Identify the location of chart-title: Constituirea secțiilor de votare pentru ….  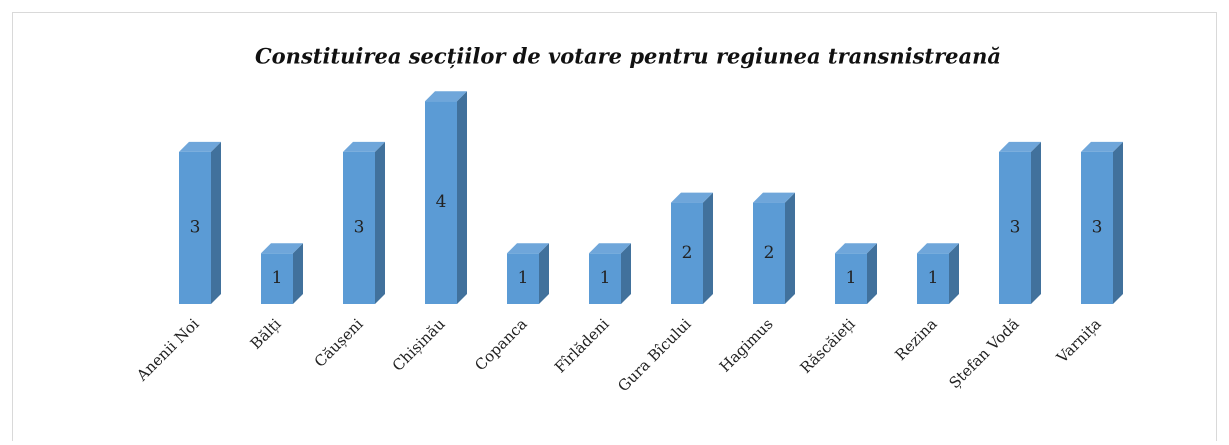
(628, 56).